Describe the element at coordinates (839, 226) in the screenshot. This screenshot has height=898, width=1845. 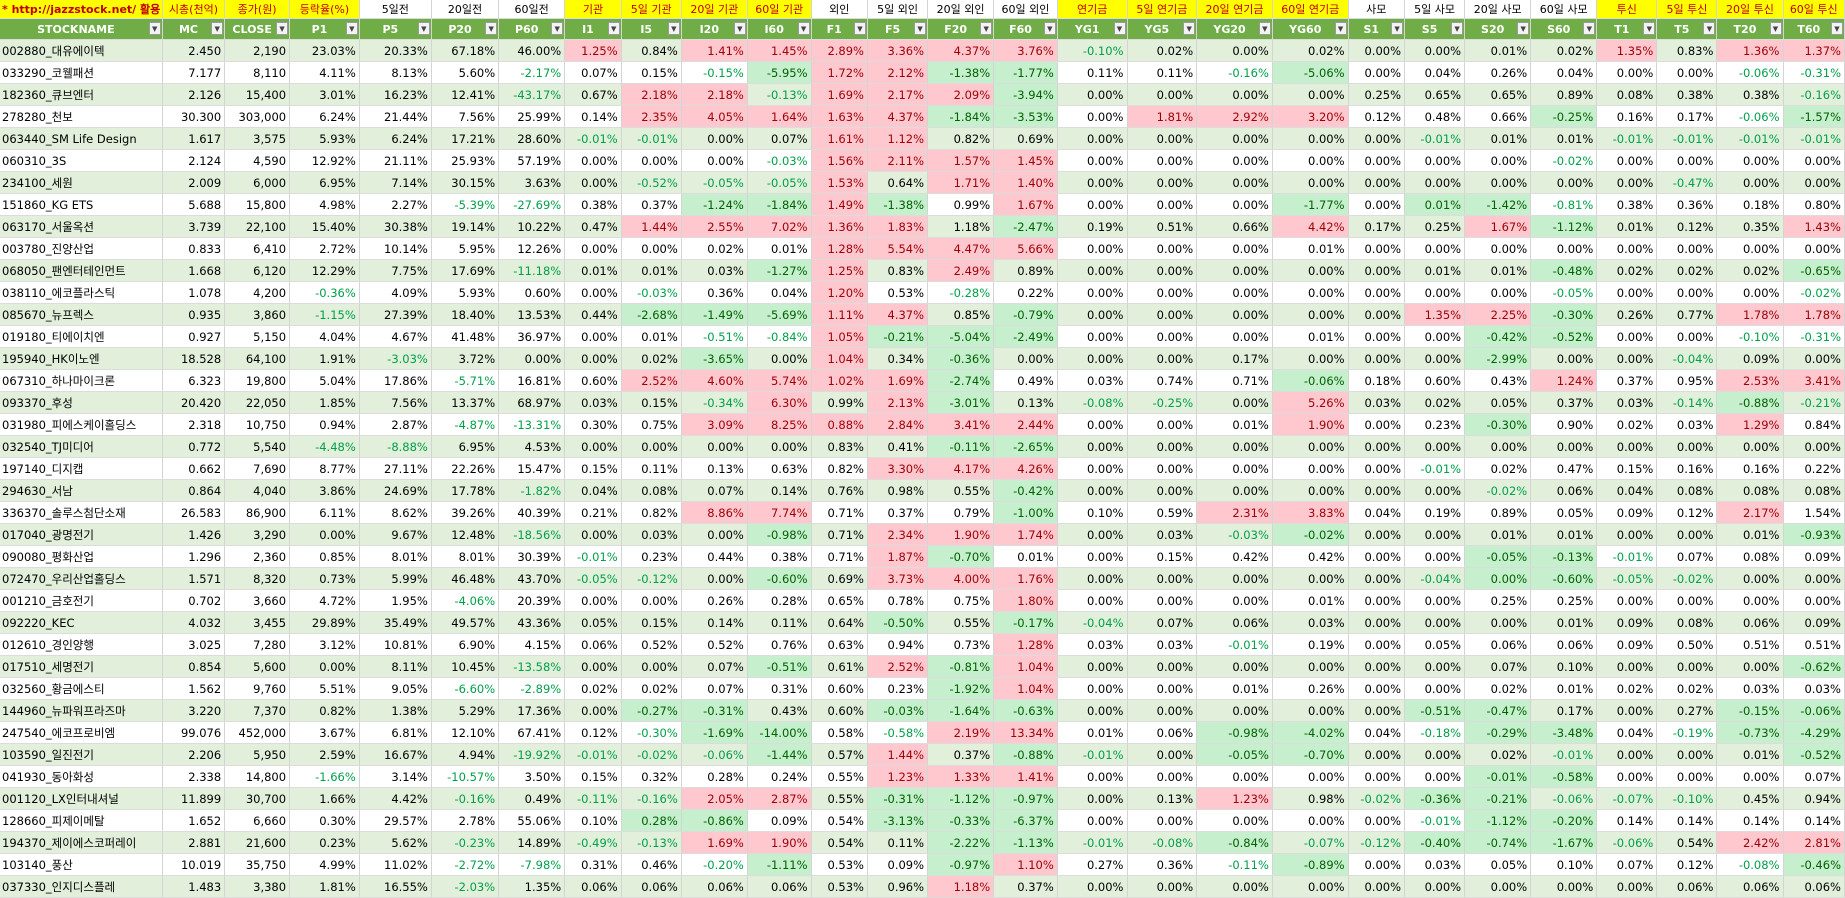
I see `value-cell: 1.36%` at that location.